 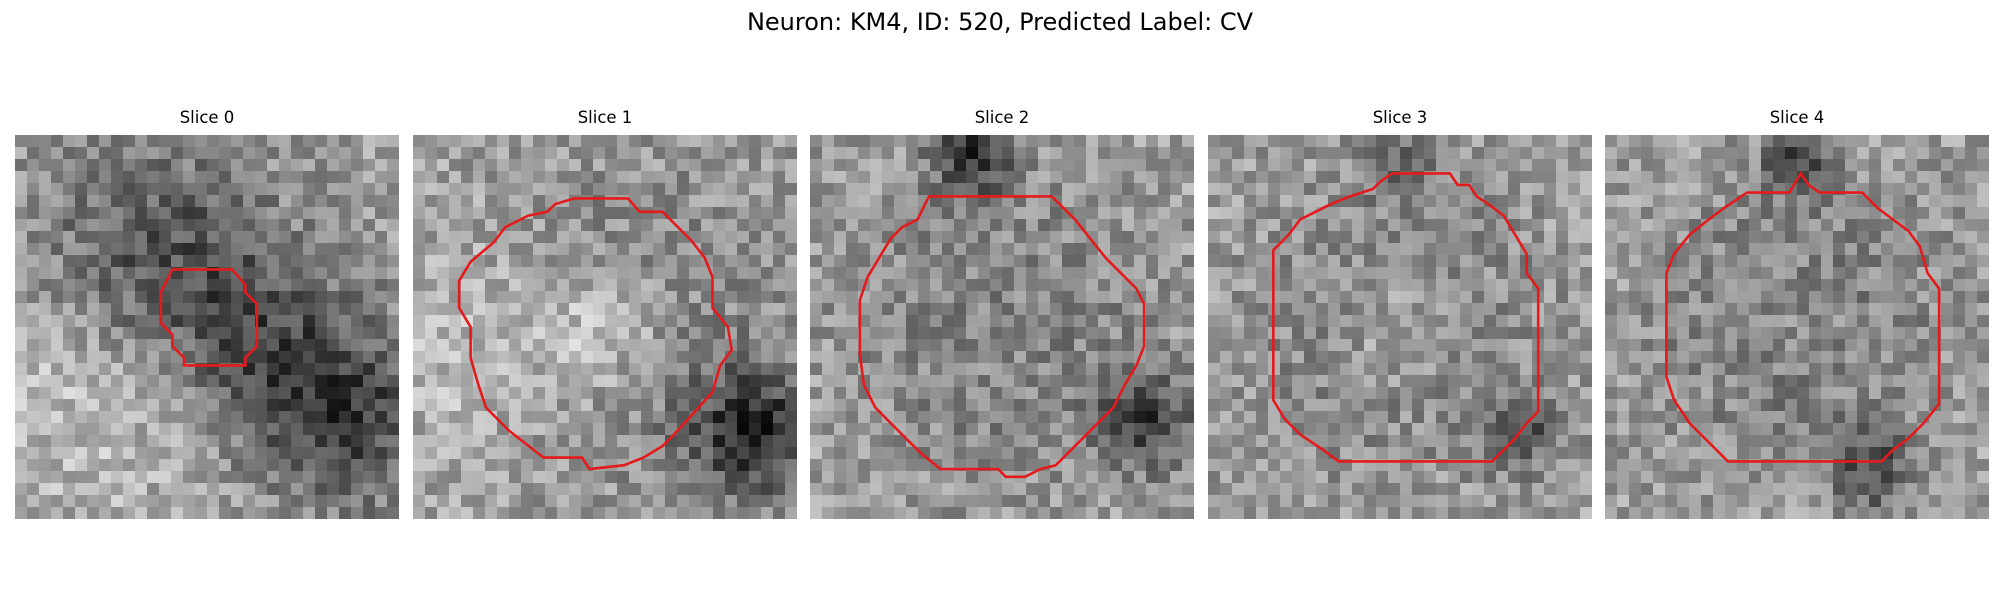 I want to click on slice-panel-3: Slice 3, so click(x=1400, y=313).